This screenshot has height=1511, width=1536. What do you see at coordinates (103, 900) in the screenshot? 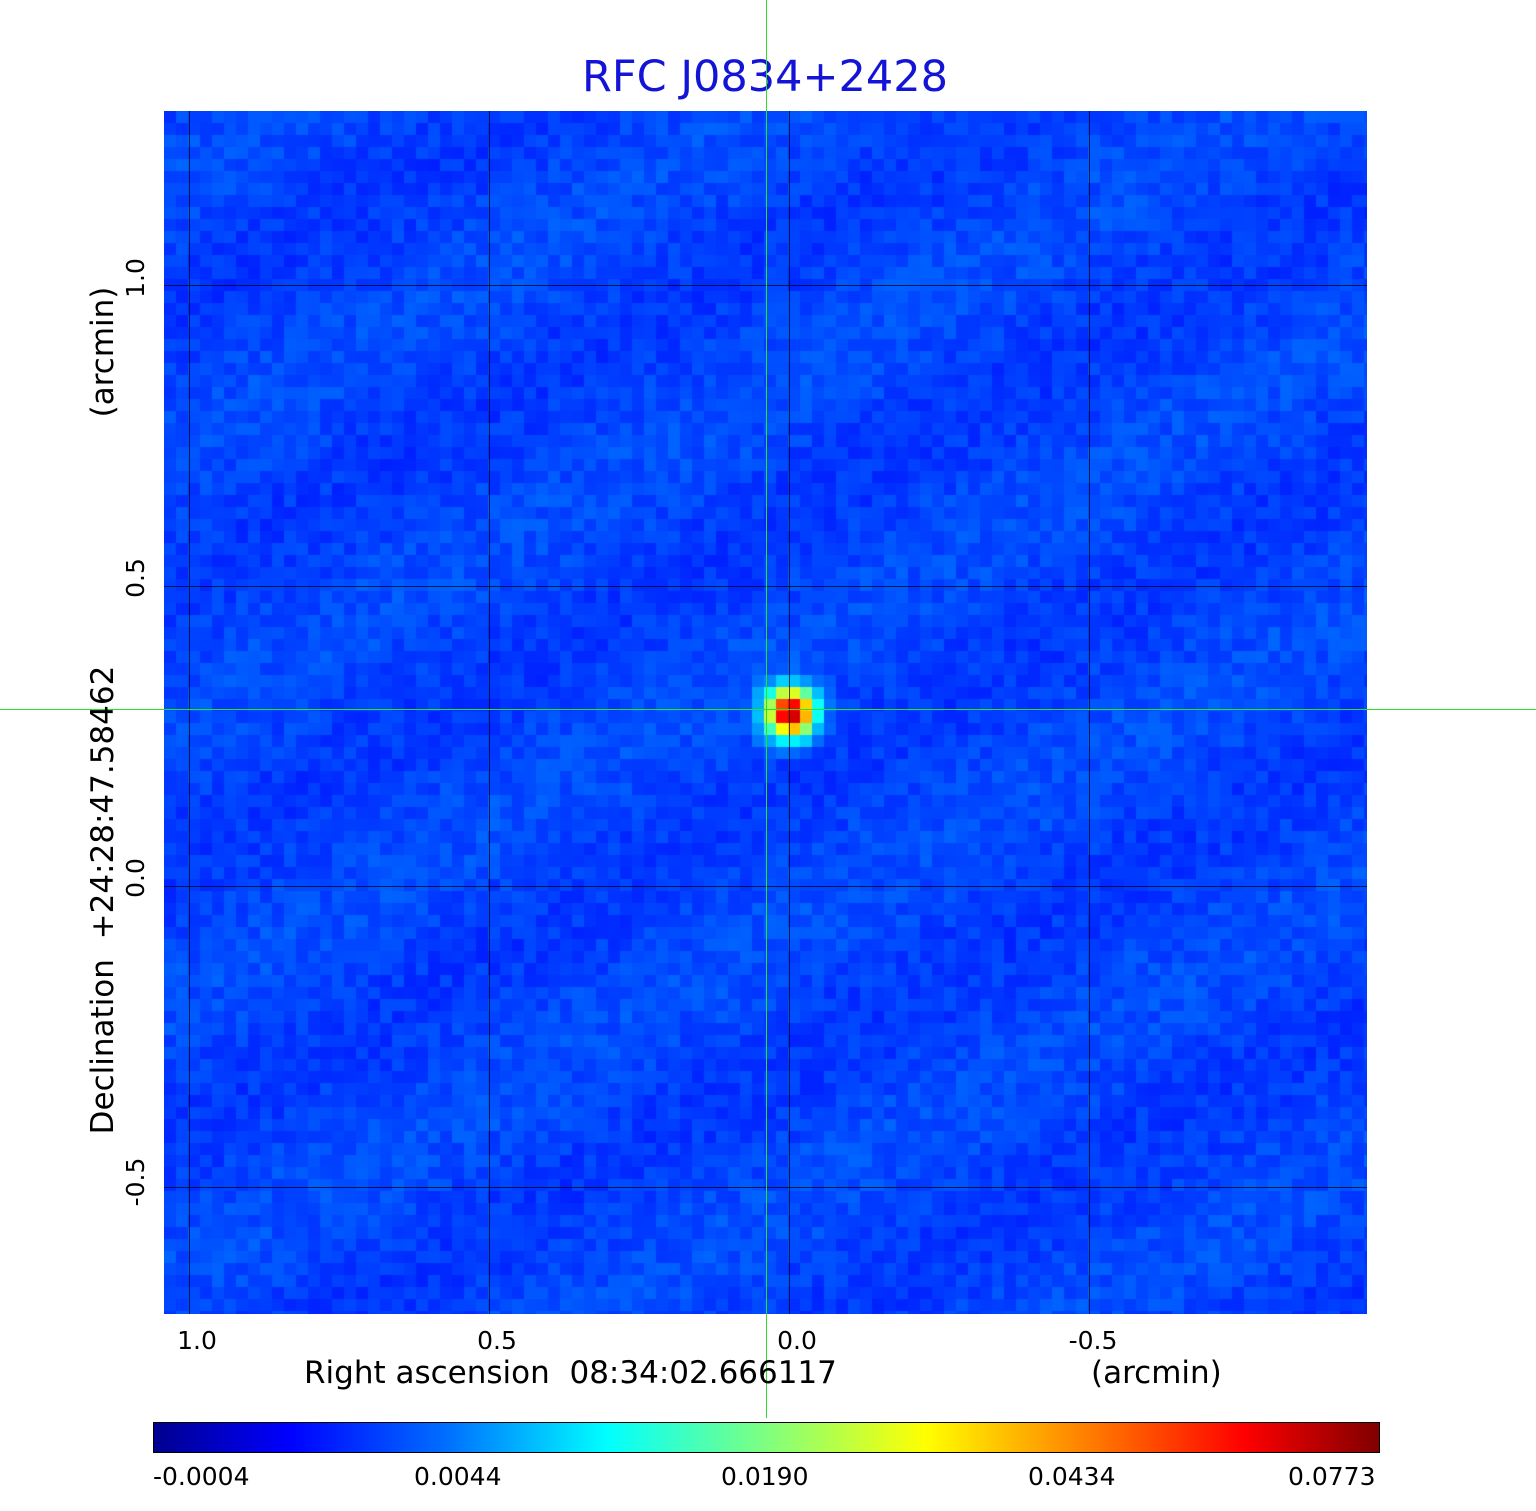
I see `y-axis-label: Declination +24:28:47.58462` at bounding box center [103, 900].